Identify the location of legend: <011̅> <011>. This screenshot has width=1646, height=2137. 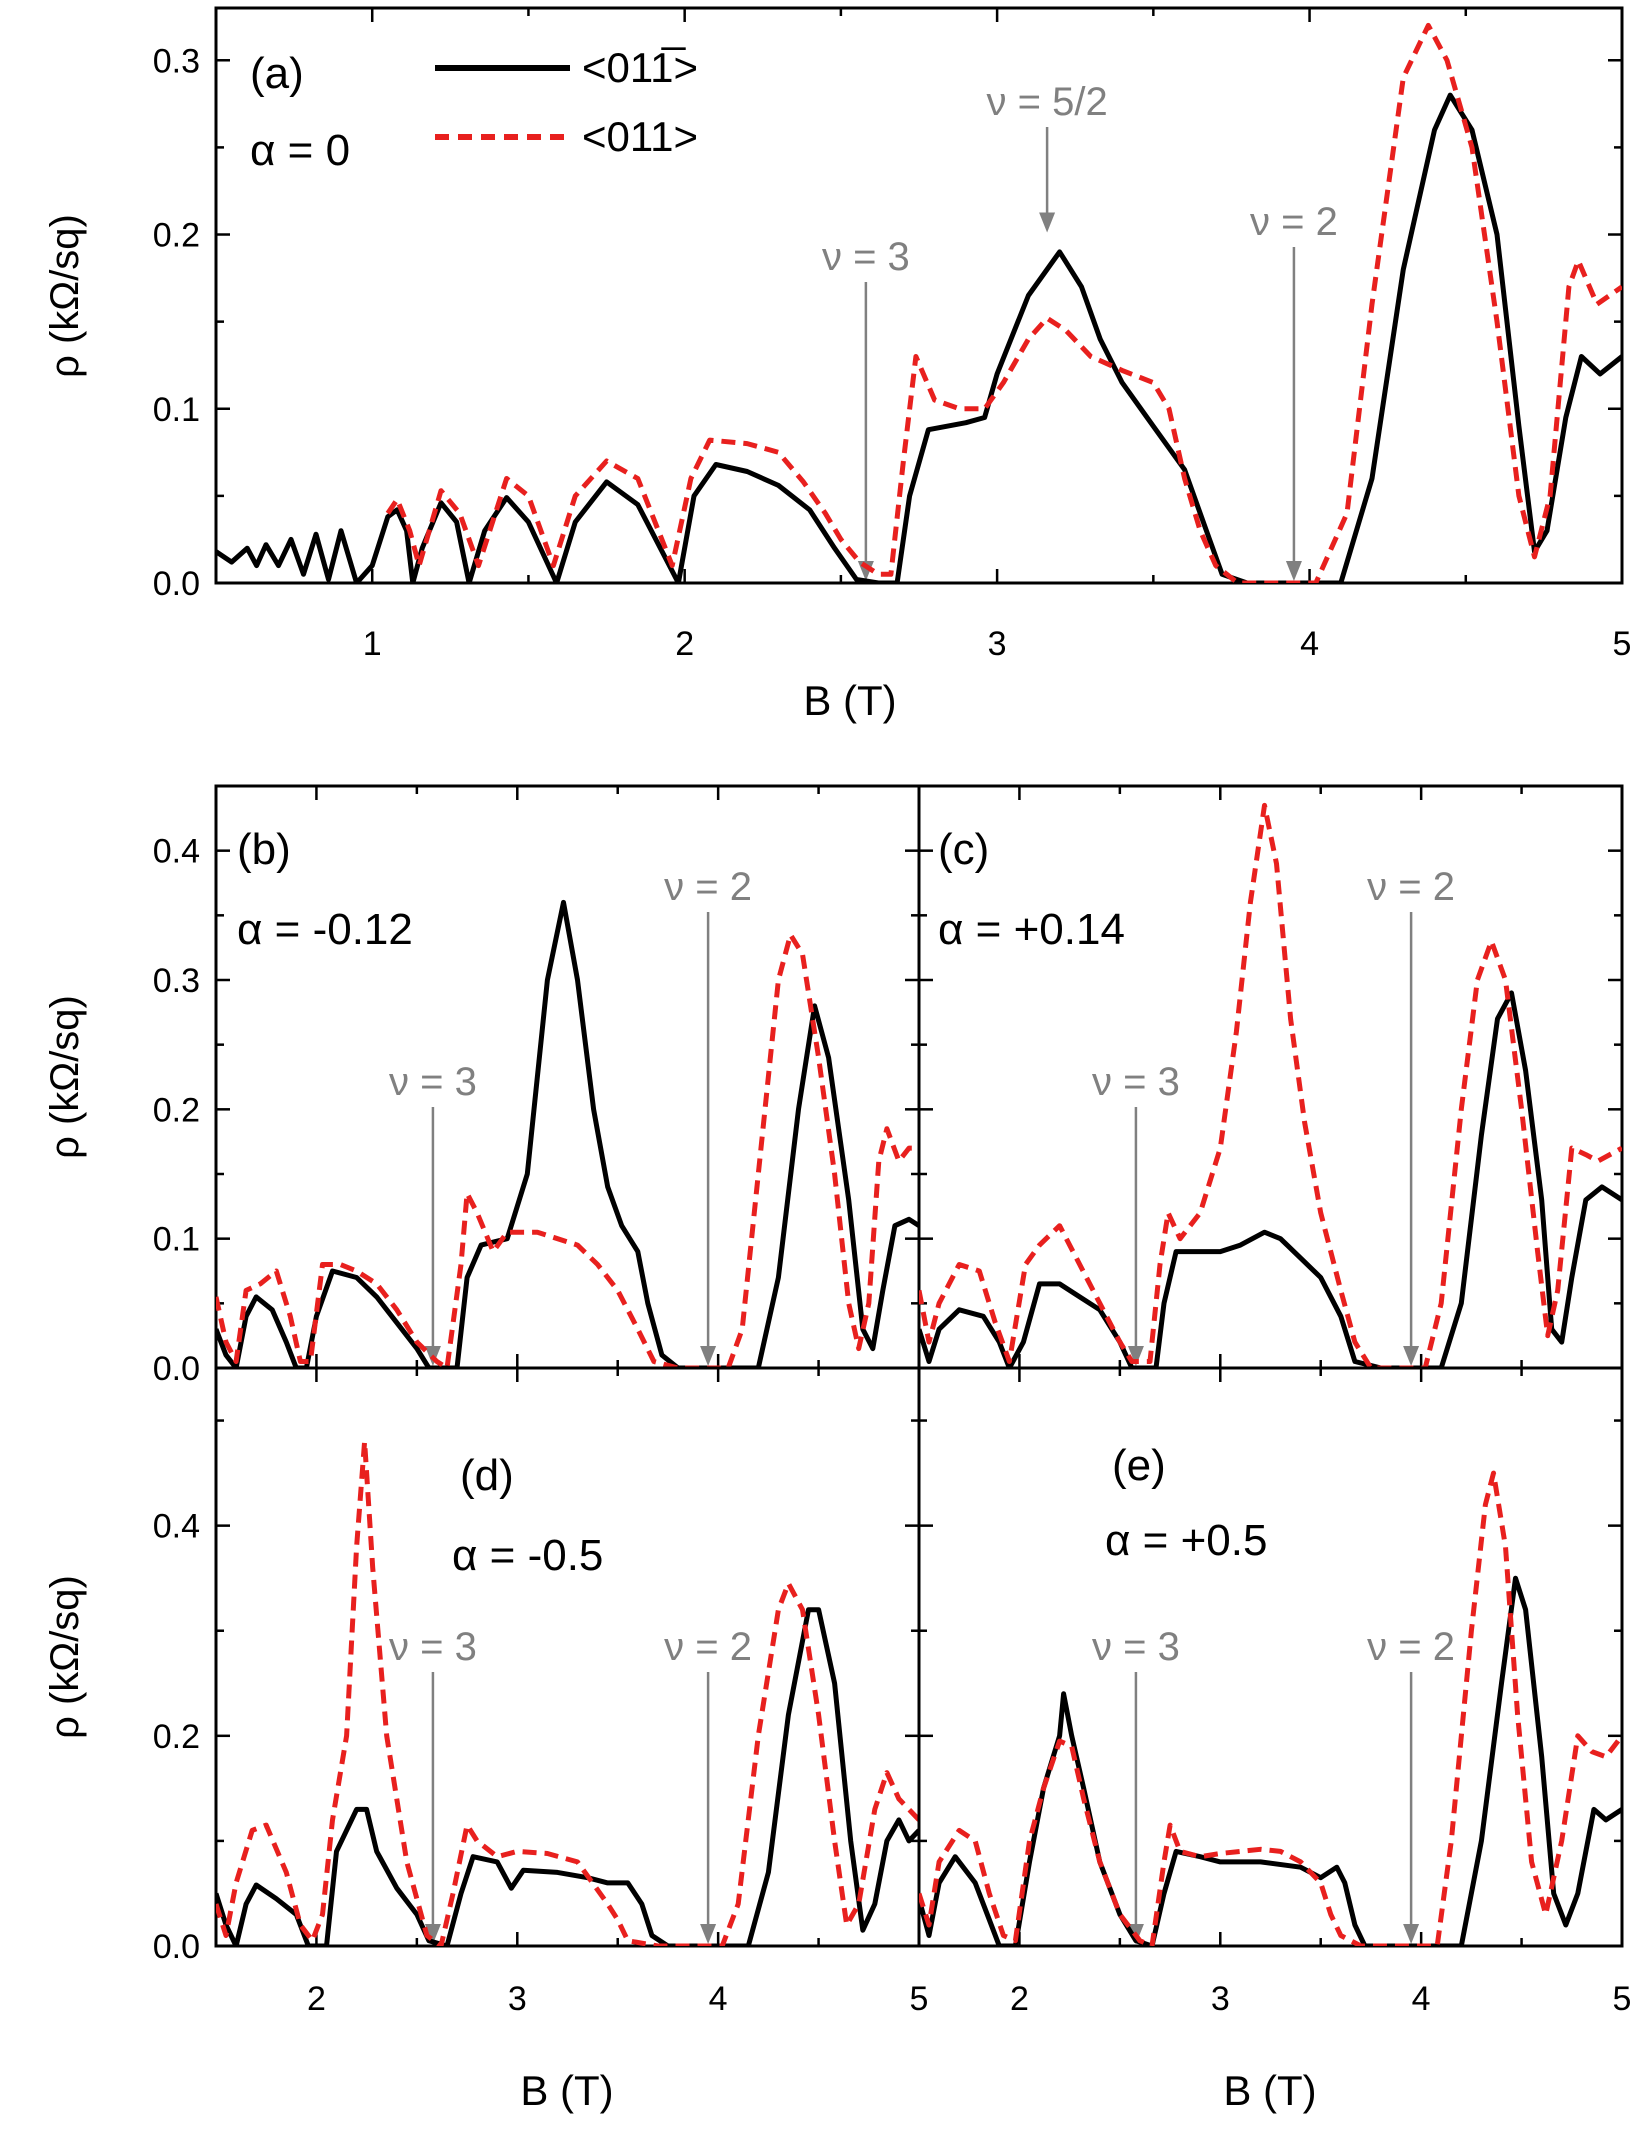
(566, 102).